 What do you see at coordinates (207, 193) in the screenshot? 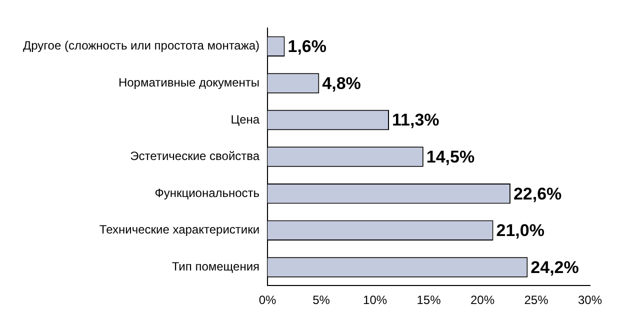
I see `y-tick-label: Функциональность` at bounding box center [207, 193].